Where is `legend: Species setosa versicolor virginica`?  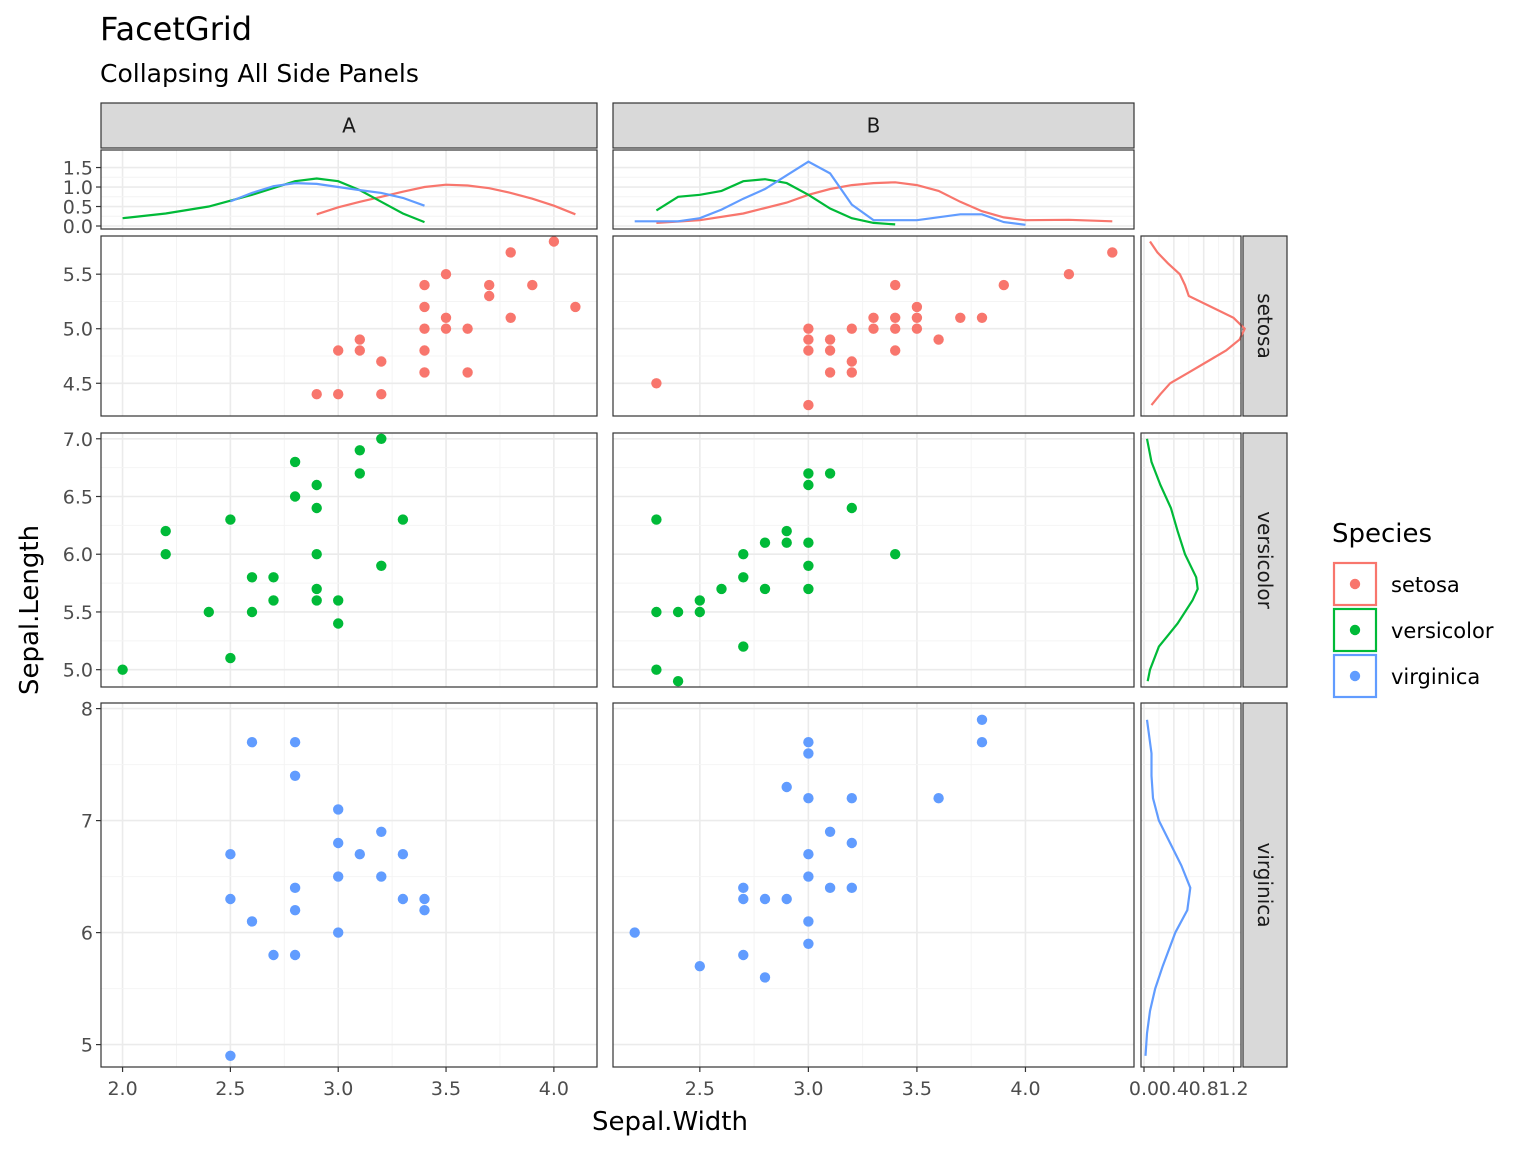 legend: Species setosa versicolor virginica is located at coordinates (1413, 609).